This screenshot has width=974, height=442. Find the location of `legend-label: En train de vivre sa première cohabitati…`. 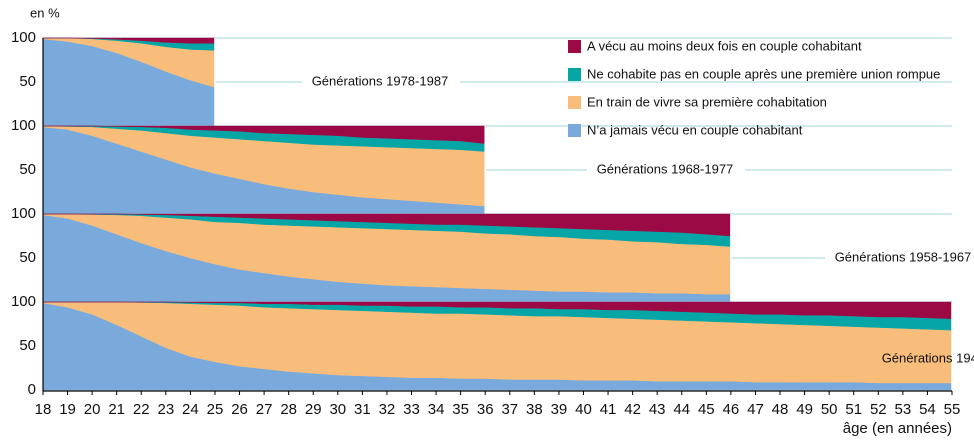

legend-label: En train de vivre sa première cohabitati… is located at coordinates (707, 101).